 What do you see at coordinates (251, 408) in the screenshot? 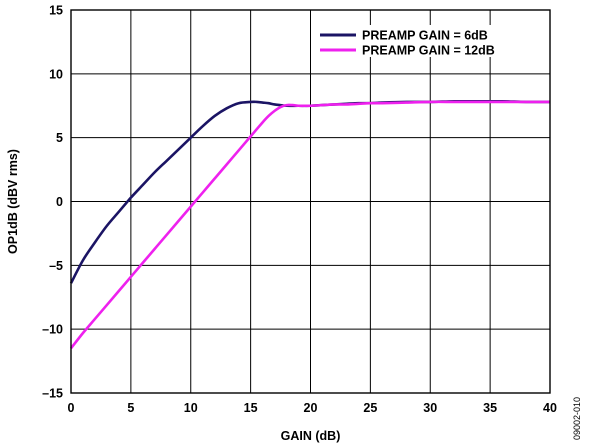
I see `x-tick-label: 15` at bounding box center [251, 408].